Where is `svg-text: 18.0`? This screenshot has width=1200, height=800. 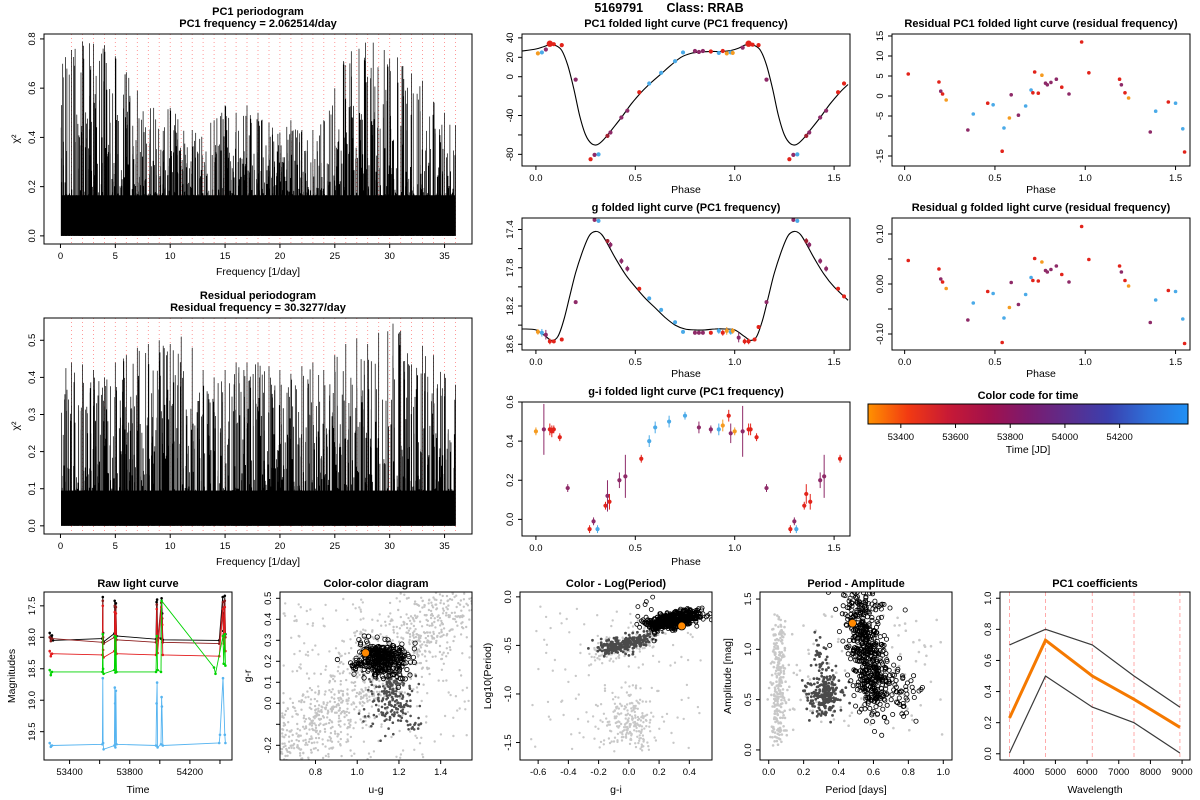 svg-text: 18.0 is located at coordinates (32, 637).